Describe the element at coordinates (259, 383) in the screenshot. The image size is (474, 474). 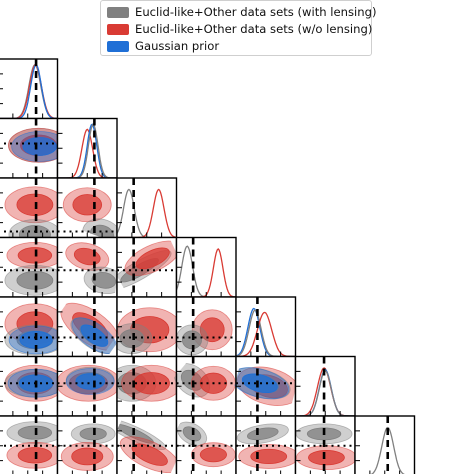
I see `contour-5-4-2-inner` at that location.